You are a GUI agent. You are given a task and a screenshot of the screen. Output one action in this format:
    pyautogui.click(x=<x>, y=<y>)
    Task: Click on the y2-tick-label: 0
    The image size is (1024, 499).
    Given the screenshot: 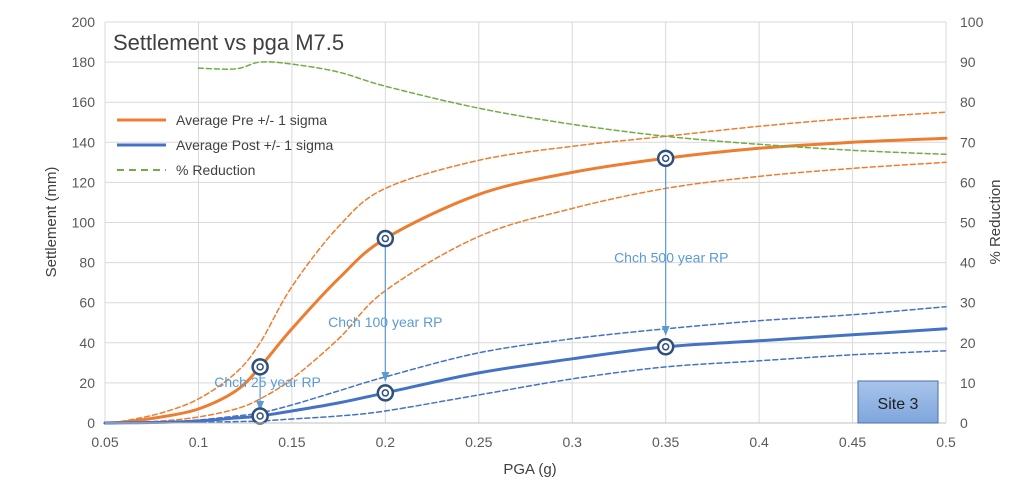 What is the action you would take?
    pyautogui.click(x=964, y=423)
    